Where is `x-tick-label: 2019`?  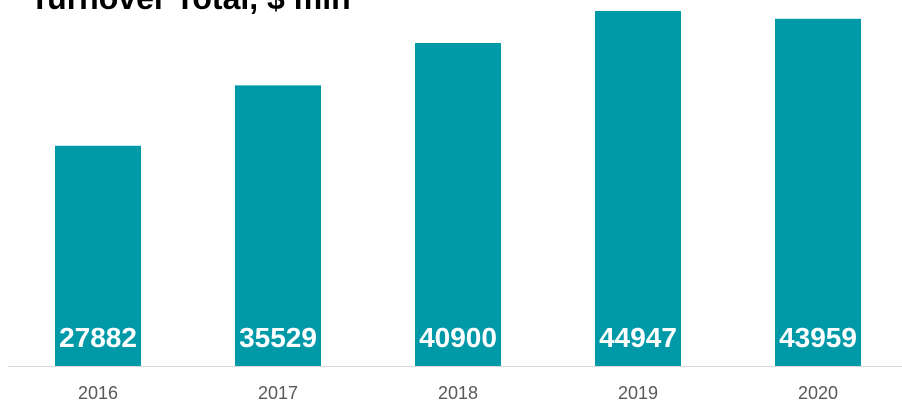
x-tick-label: 2019 is located at coordinates (638, 393).